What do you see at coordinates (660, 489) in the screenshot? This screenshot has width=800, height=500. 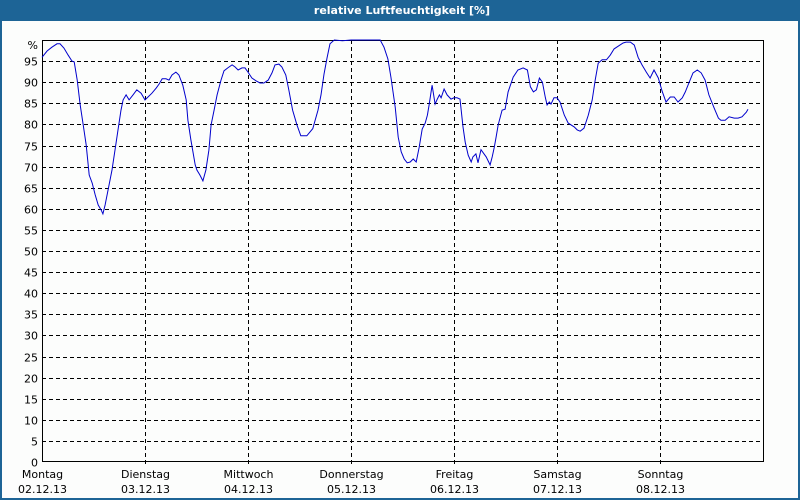 I see `x-tick-date: 08.12.13` at bounding box center [660, 489].